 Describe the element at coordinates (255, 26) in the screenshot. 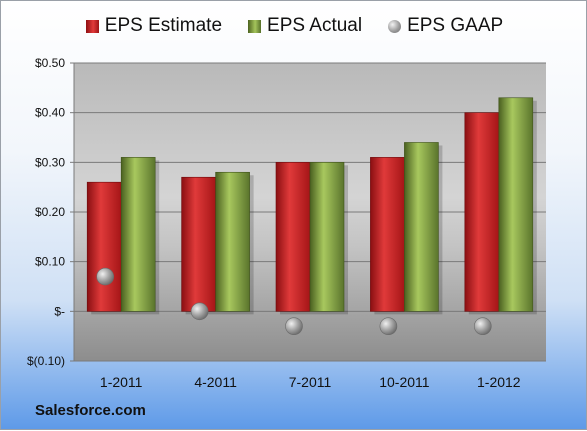

I see `legend-swatch-actual` at that location.